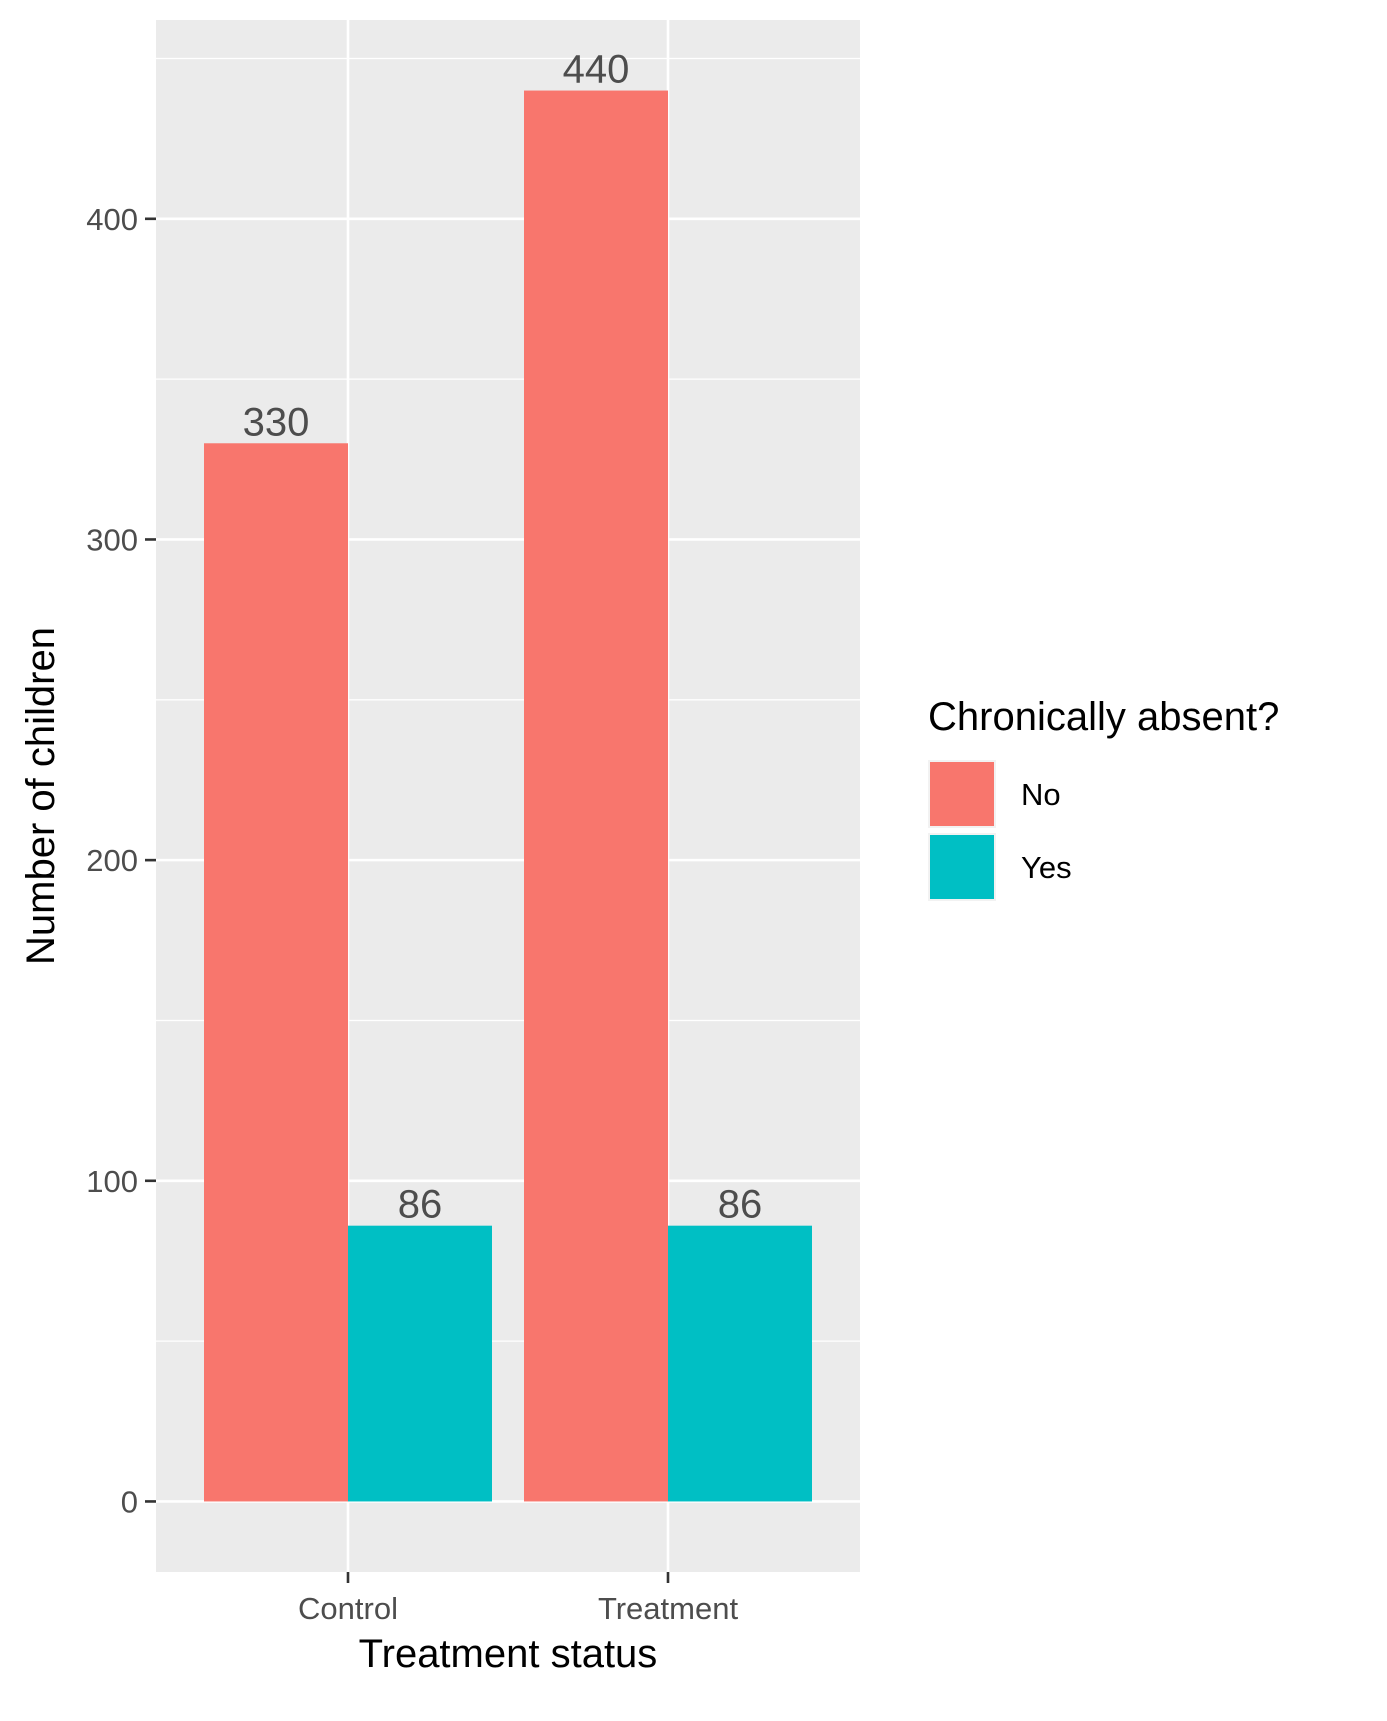 The image size is (1387, 1721). What do you see at coordinates (668, 1608) in the screenshot?
I see `x-tick-label: Treatment` at bounding box center [668, 1608].